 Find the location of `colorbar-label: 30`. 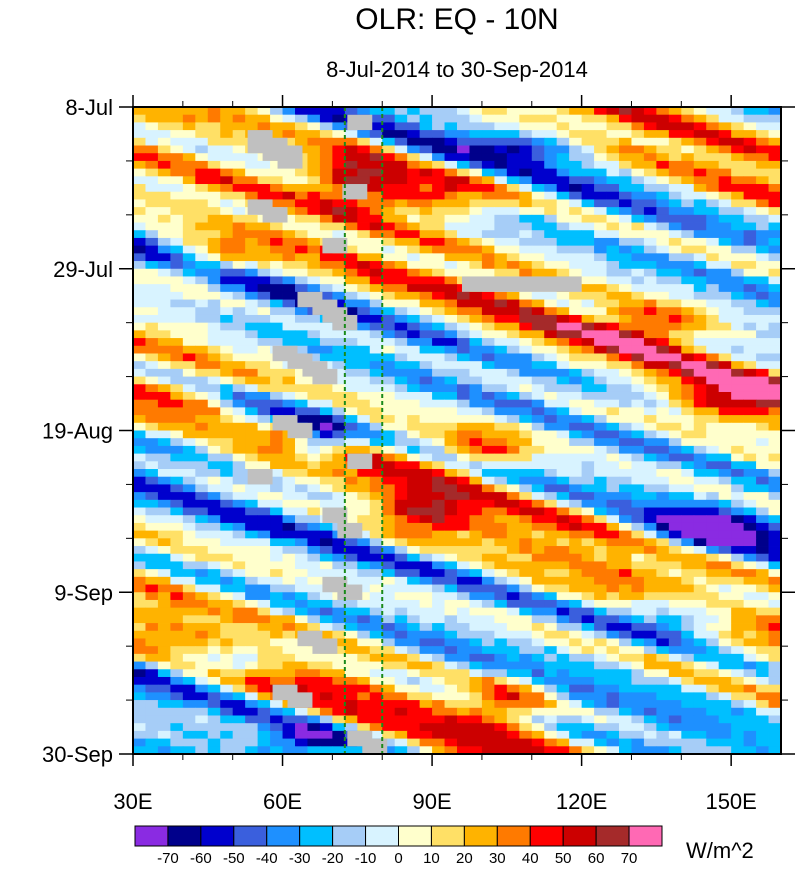

colorbar-label: 30 is located at coordinates (497, 858).